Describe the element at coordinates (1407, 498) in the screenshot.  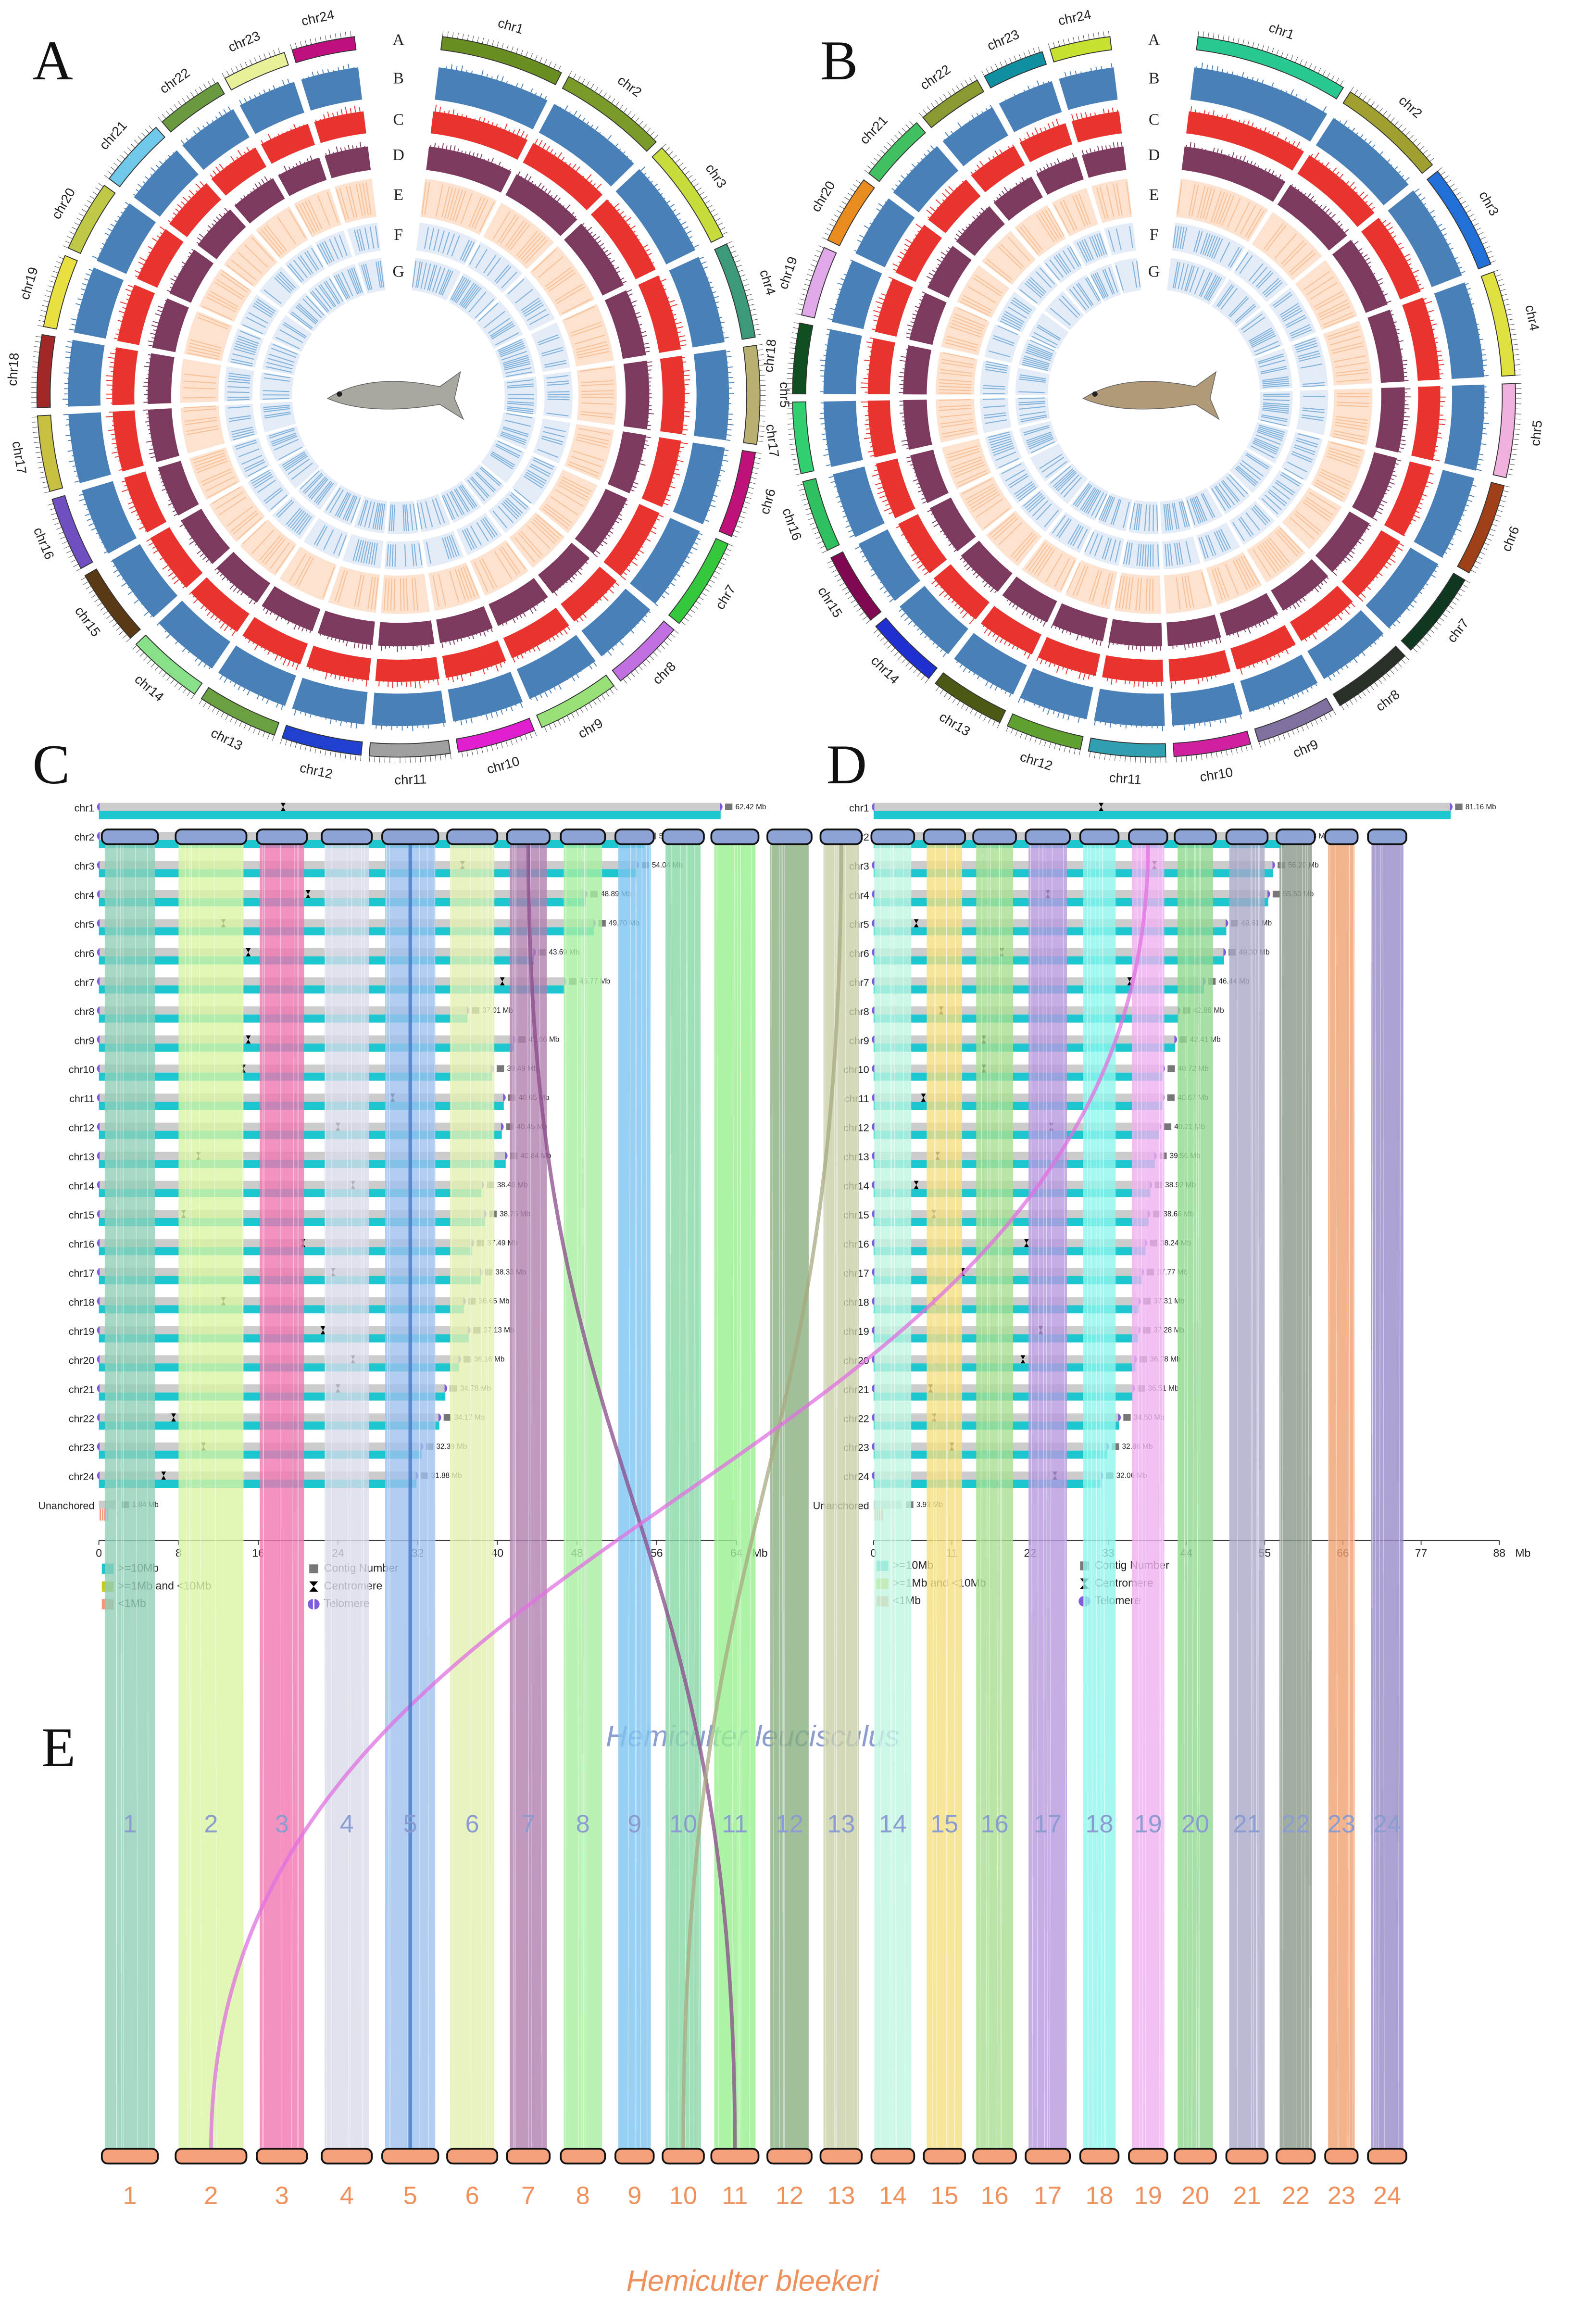
I see `track-c` at that location.